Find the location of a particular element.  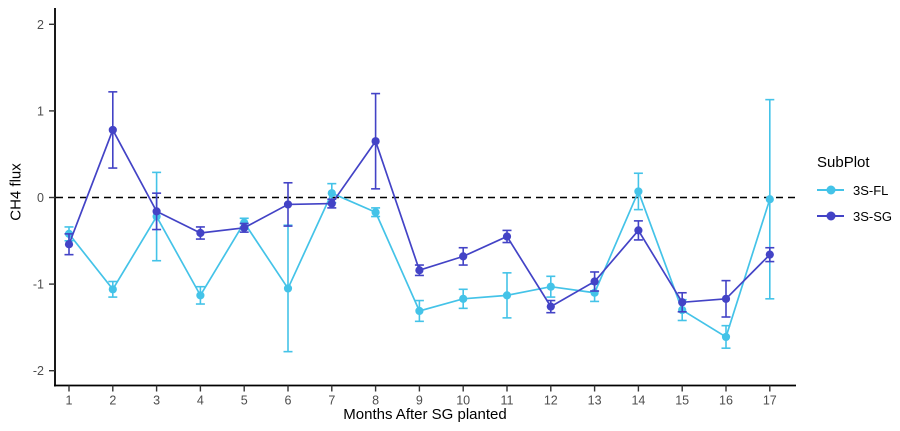

svg-text: 17 is located at coordinates (770, 401).